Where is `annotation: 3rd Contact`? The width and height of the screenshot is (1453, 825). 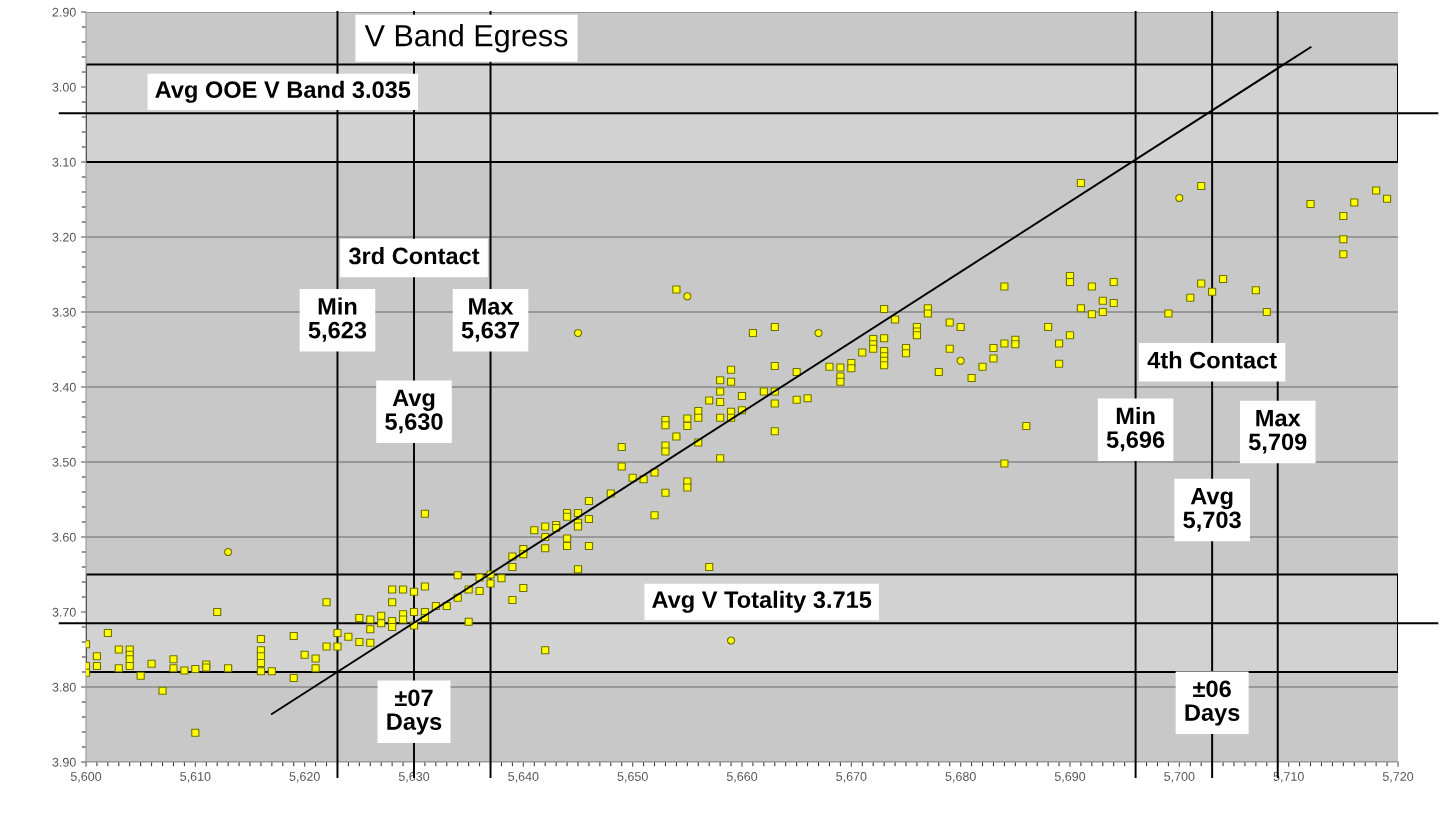
annotation: 3rd Contact is located at coordinates (414, 256).